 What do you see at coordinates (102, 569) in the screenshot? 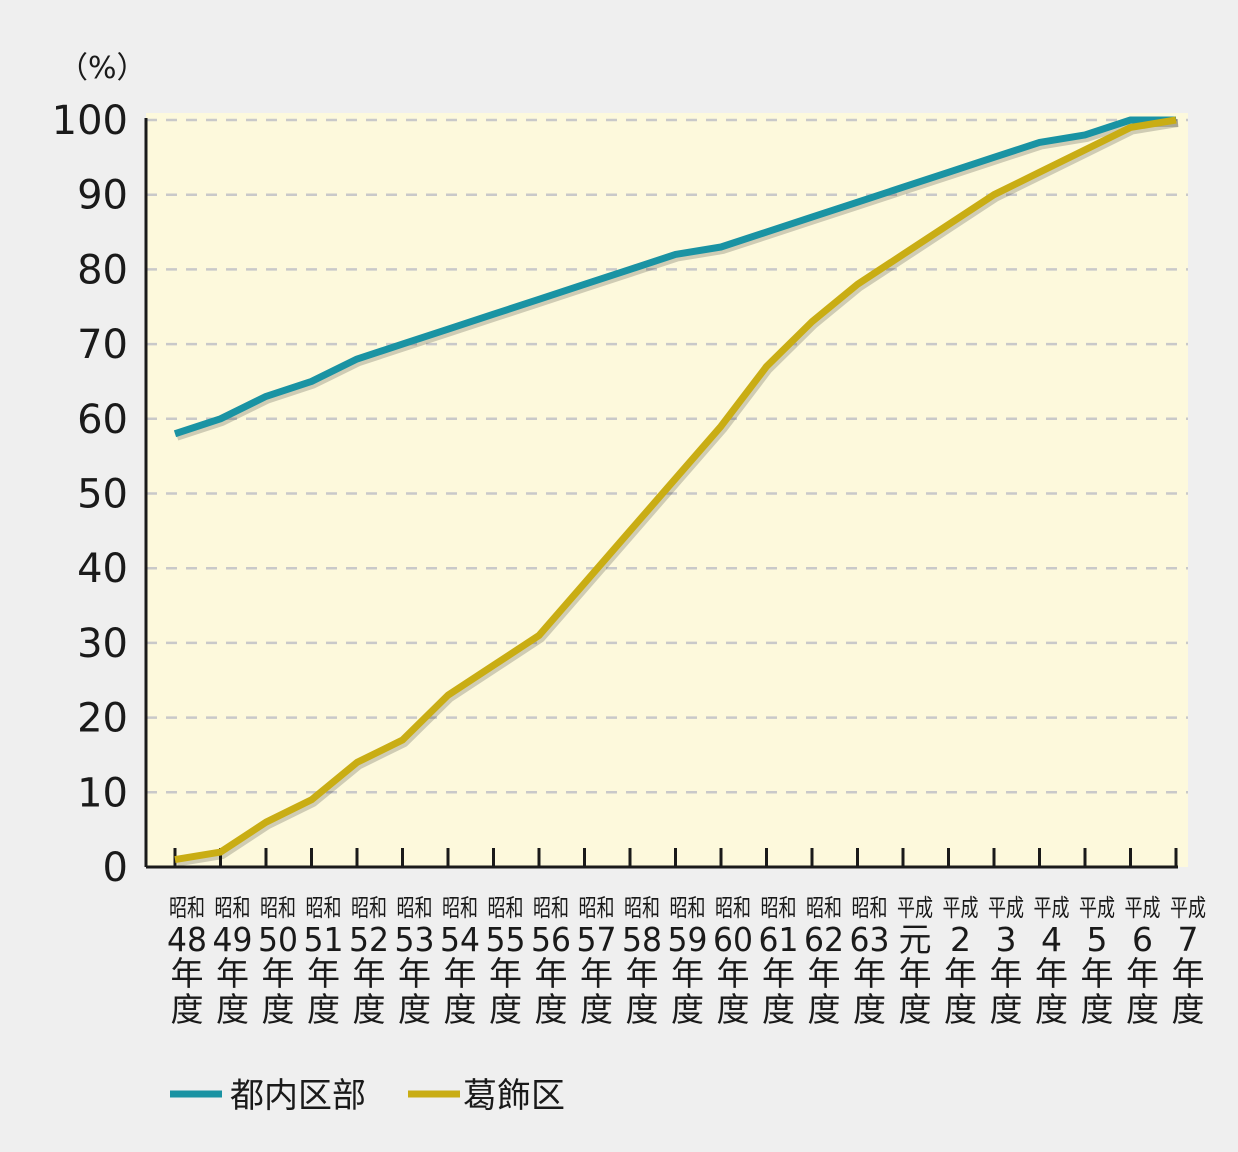
I see `y-tick-label: 40` at bounding box center [102, 569].